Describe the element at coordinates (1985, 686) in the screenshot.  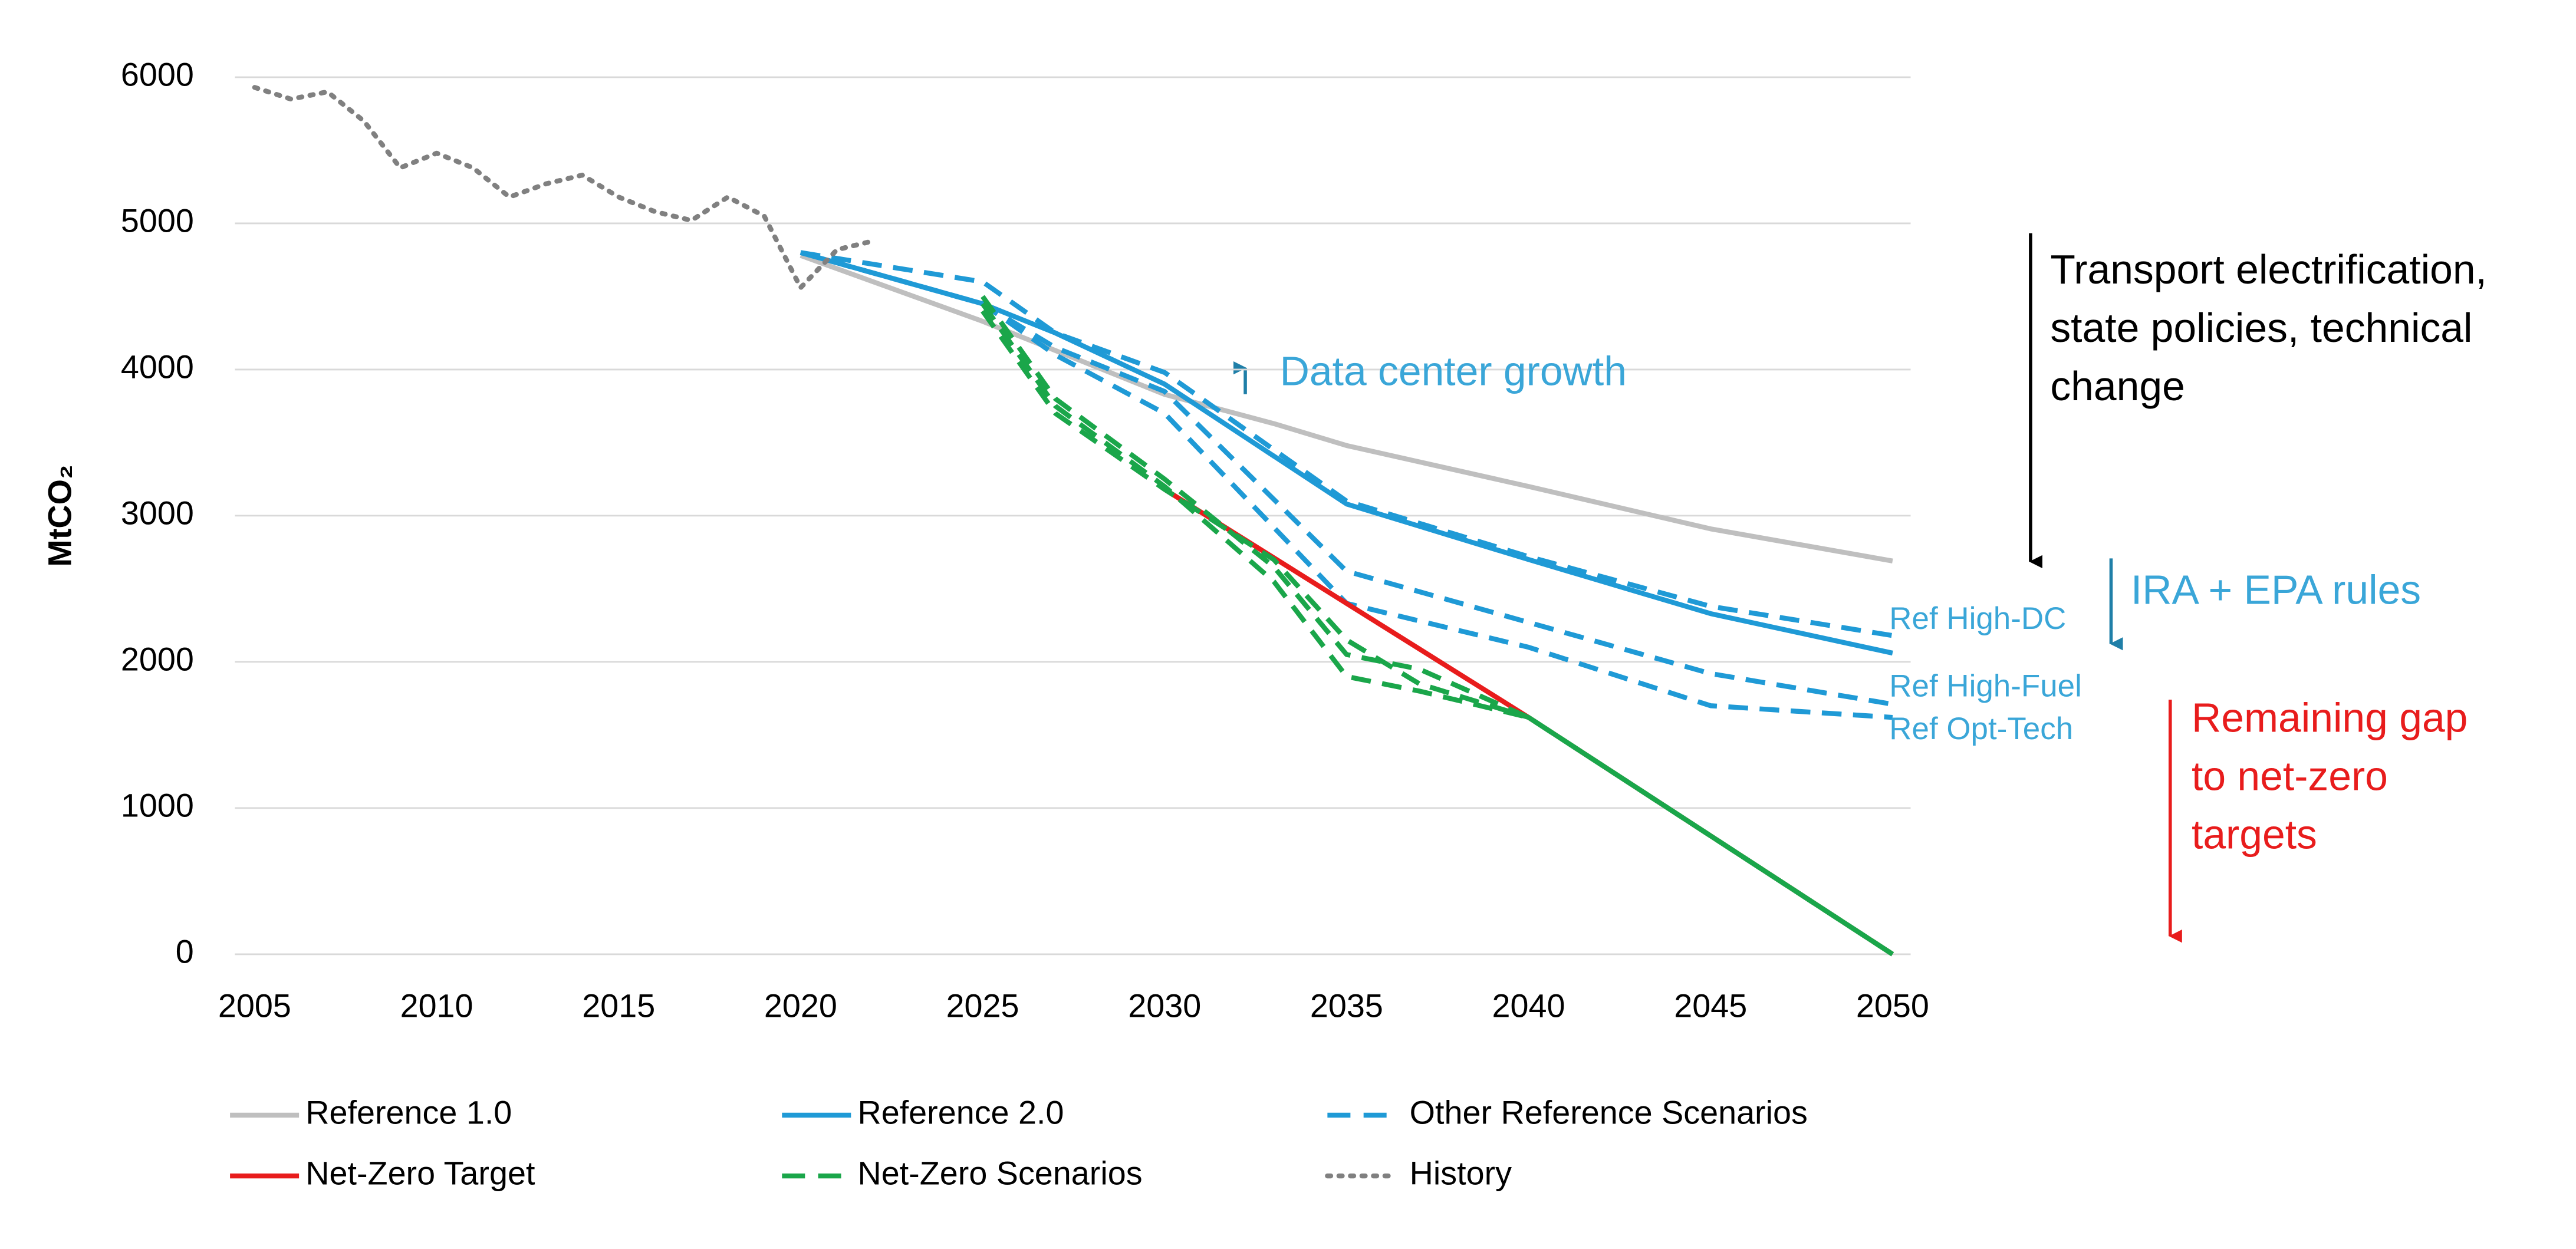
I see `series-label: Ref High-Fuel` at that location.